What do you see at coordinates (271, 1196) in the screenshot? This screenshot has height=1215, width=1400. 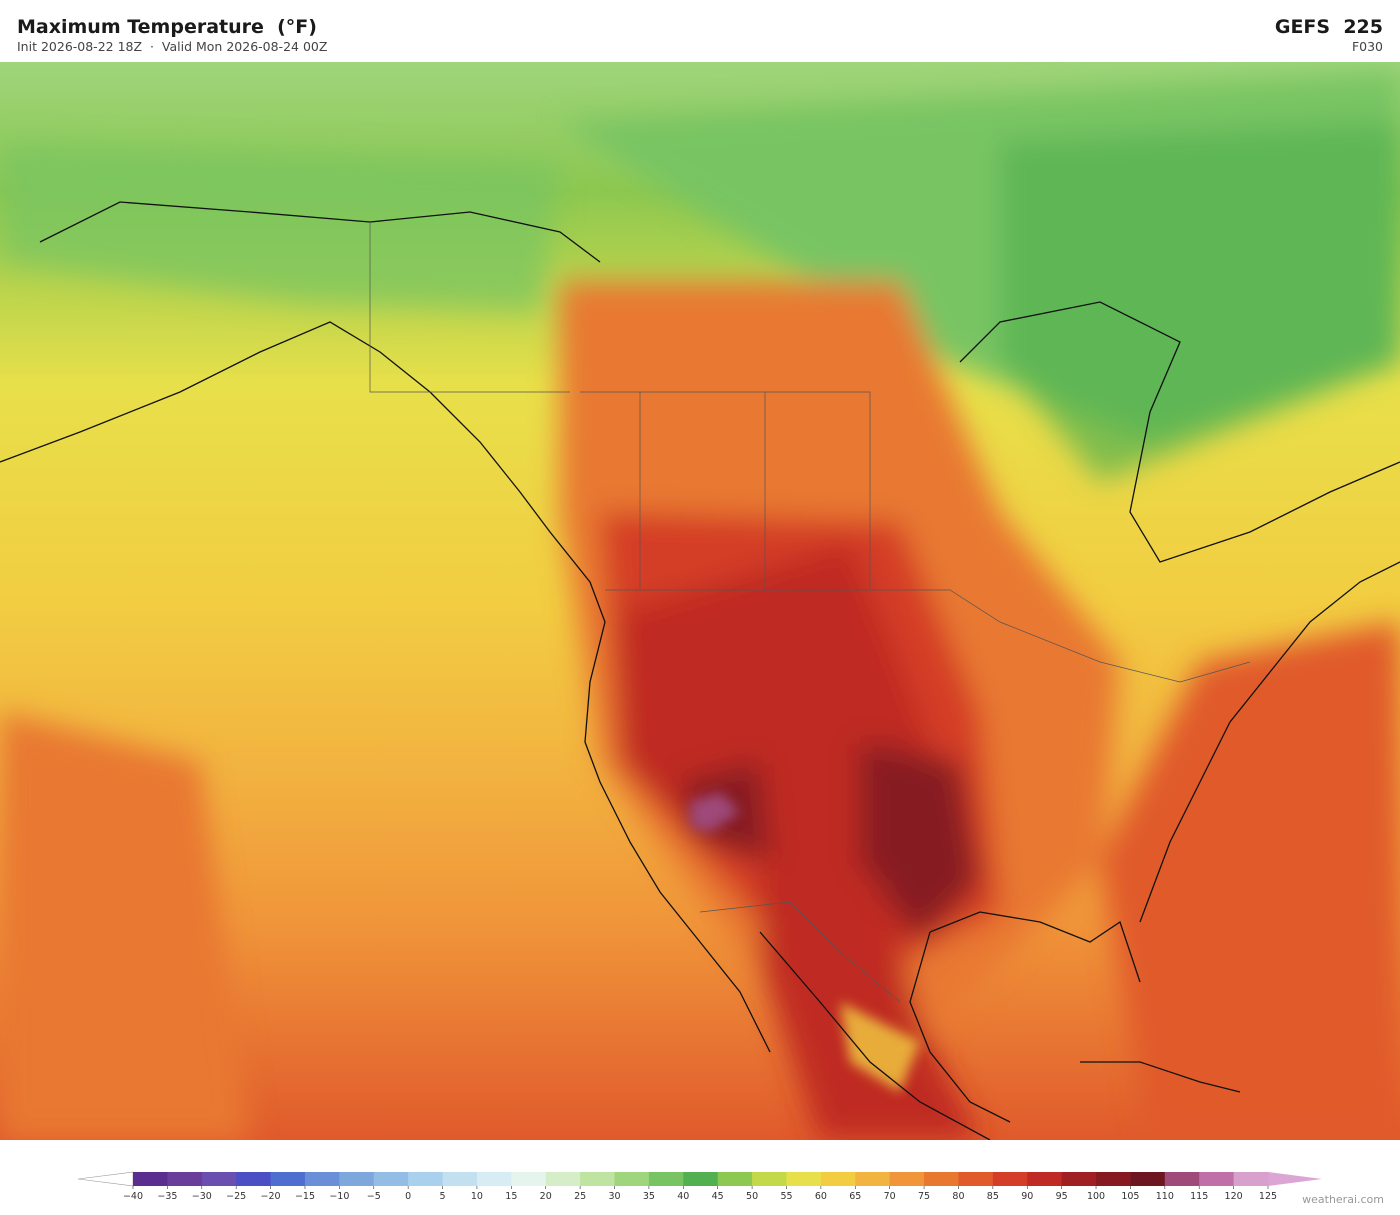 I see `colorbar-label: −20` at bounding box center [271, 1196].